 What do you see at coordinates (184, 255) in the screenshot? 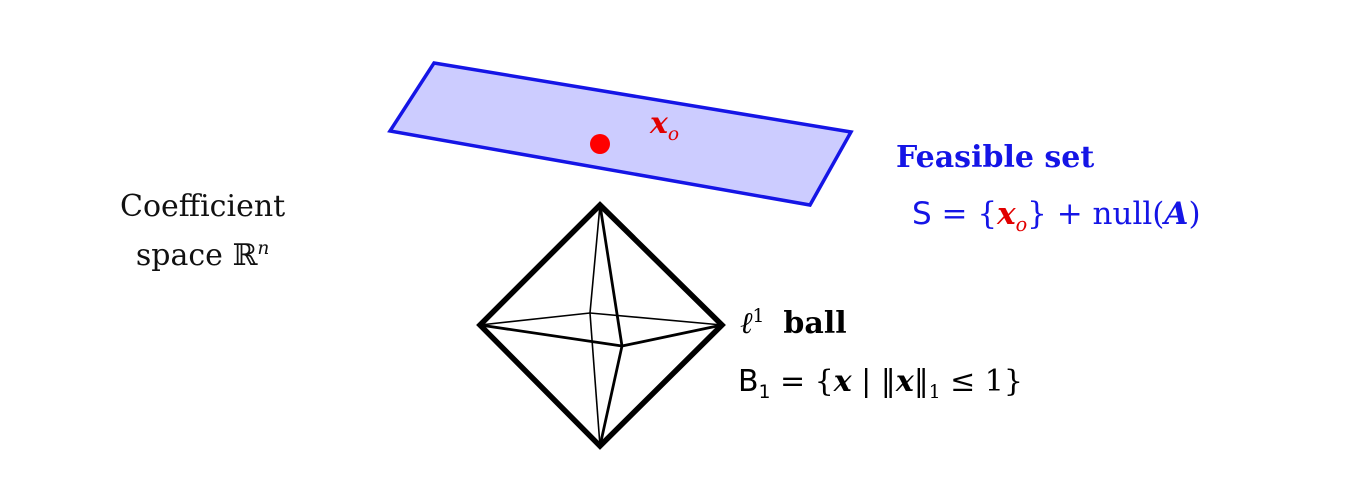
I see `space-word: space` at bounding box center [184, 255].